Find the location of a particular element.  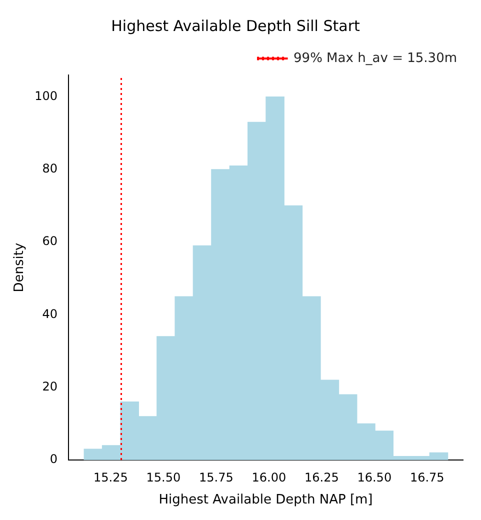

y-tick-label: 40 is located at coordinates (50, 313).